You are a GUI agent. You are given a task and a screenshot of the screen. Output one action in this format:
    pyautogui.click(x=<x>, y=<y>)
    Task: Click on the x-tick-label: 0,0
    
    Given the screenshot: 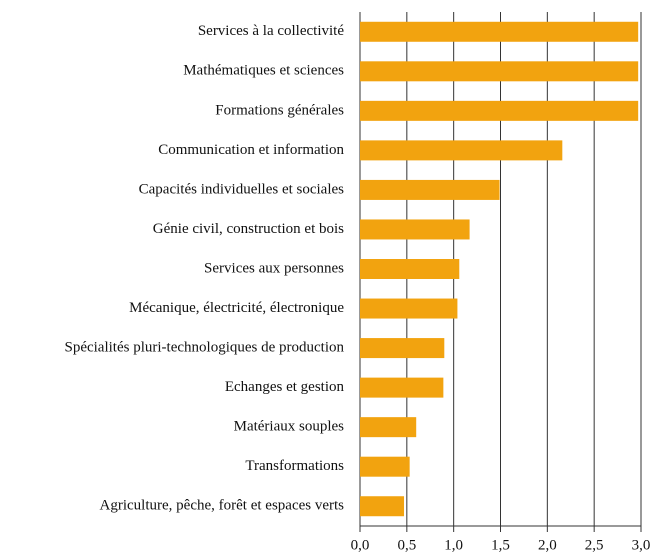 What is the action you would take?
    pyautogui.click(x=360, y=545)
    